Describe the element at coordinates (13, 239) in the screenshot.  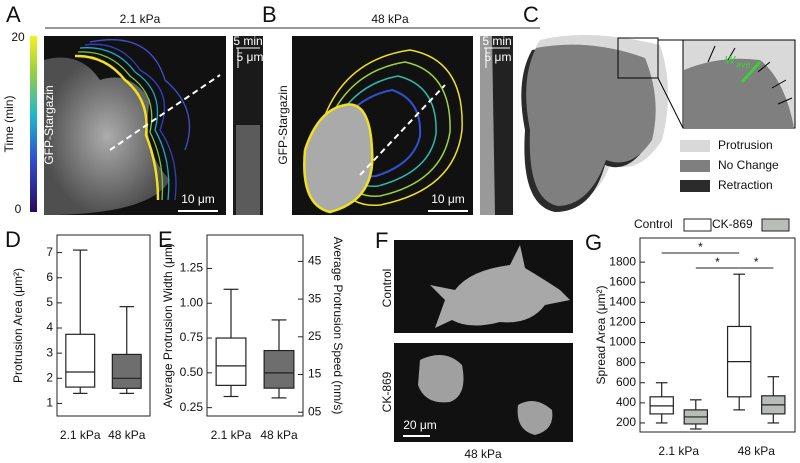
I see `panel-letter: D` at that location.